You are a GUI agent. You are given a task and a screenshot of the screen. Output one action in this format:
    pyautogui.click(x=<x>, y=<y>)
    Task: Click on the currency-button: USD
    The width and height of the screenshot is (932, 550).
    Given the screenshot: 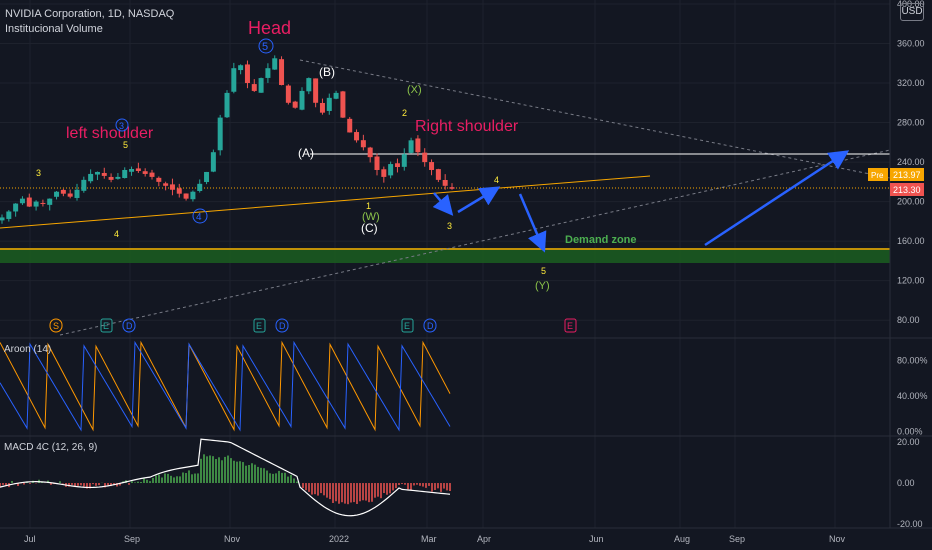 What is the action you would take?
    pyautogui.click(x=912, y=12)
    